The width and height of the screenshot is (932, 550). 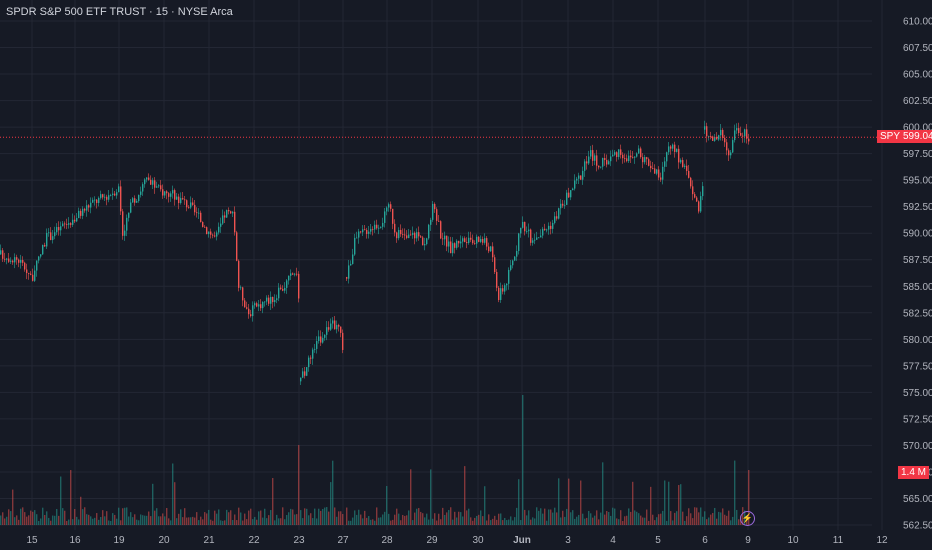 I want to click on price-tick-label: 597.50, so click(x=917, y=154).